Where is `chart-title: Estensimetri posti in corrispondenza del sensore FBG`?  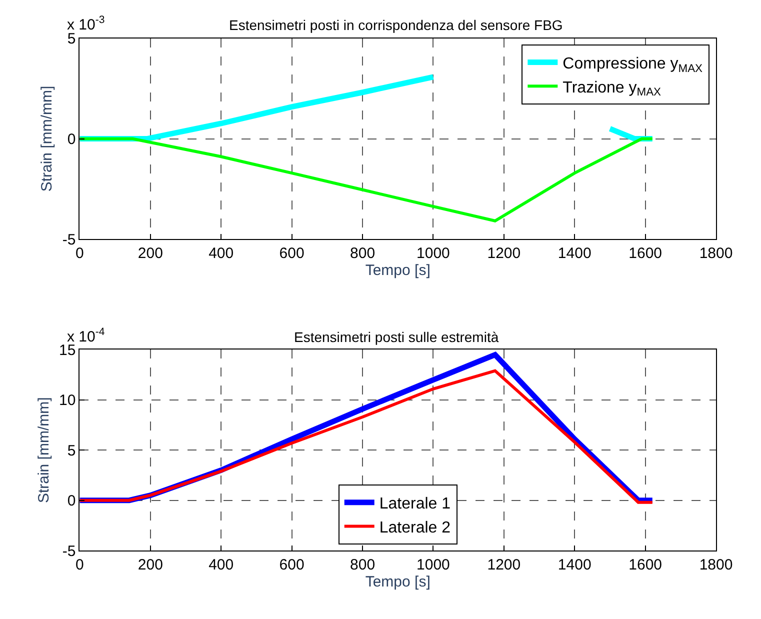
chart-title: Estensimetri posti in corrispondenza del sensore FBG is located at coordinates (396, 25).